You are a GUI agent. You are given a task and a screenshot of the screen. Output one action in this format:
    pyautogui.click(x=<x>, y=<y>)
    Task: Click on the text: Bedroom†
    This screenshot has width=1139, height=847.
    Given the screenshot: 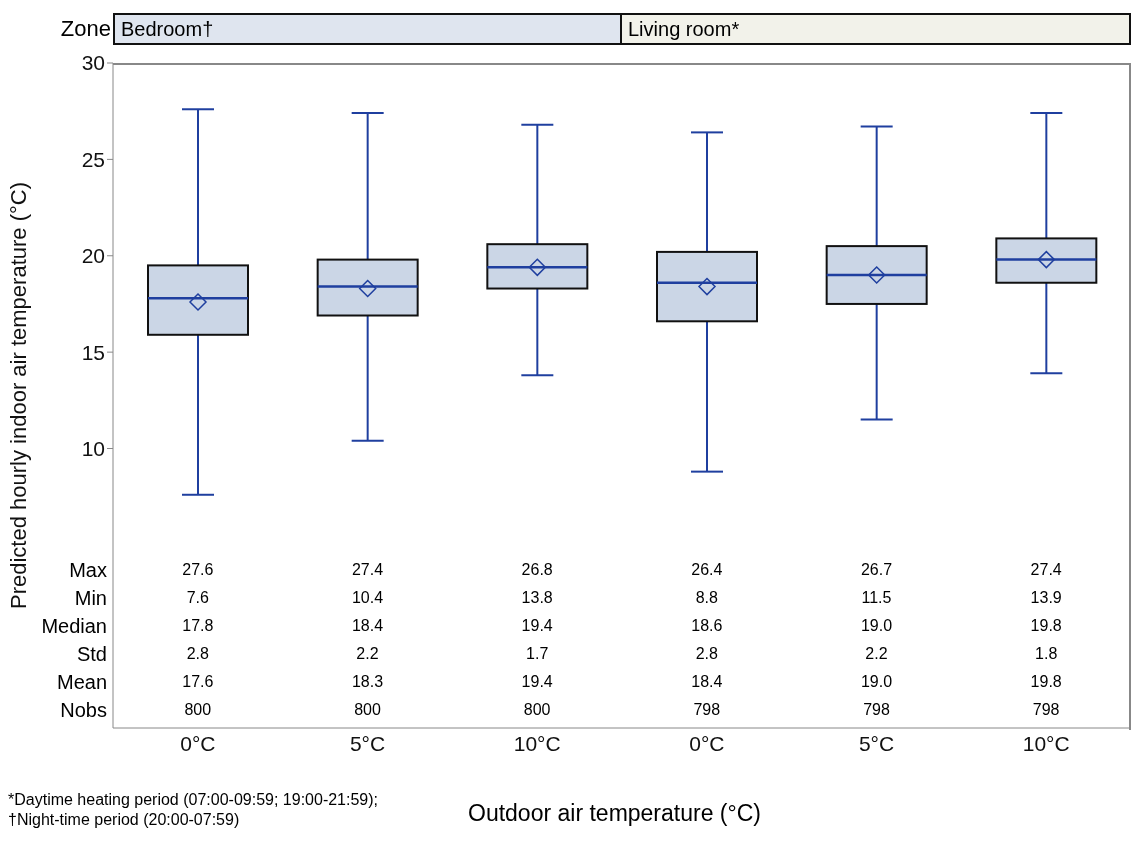 What is the action you would take?
    pyautogui.click(x=367, y=29)
    